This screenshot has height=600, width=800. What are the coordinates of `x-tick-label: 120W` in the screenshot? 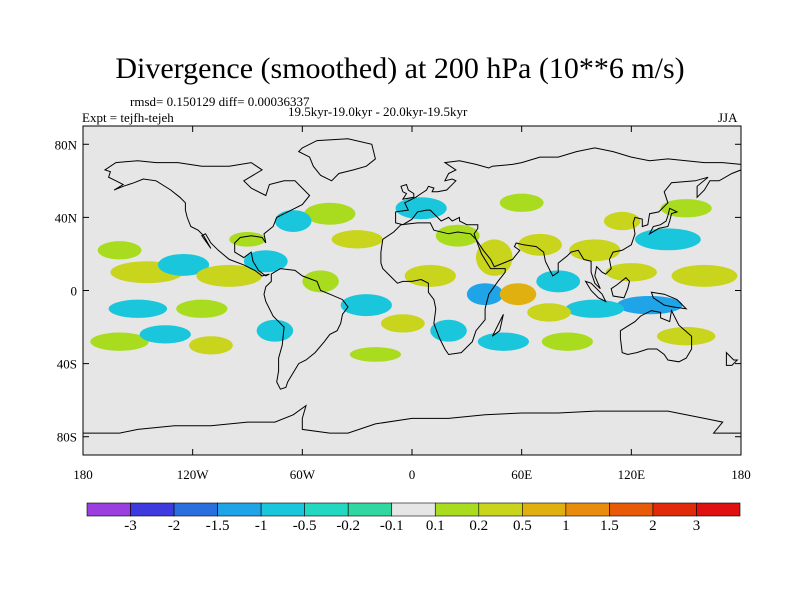 It's located at (193, 474).